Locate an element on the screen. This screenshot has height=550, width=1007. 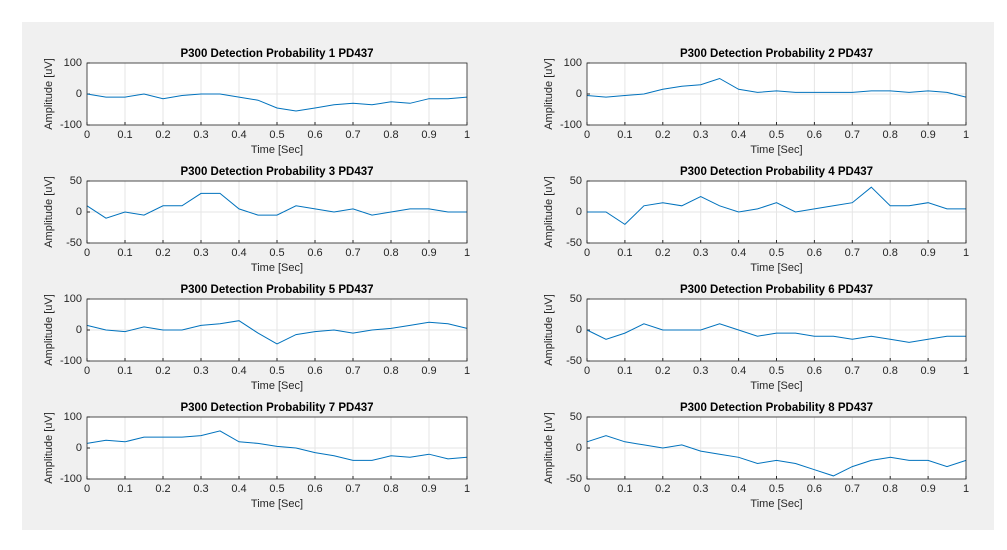
axes-title: P300 Detection Probability 5 PD437 is located at coordinates (276, 290).